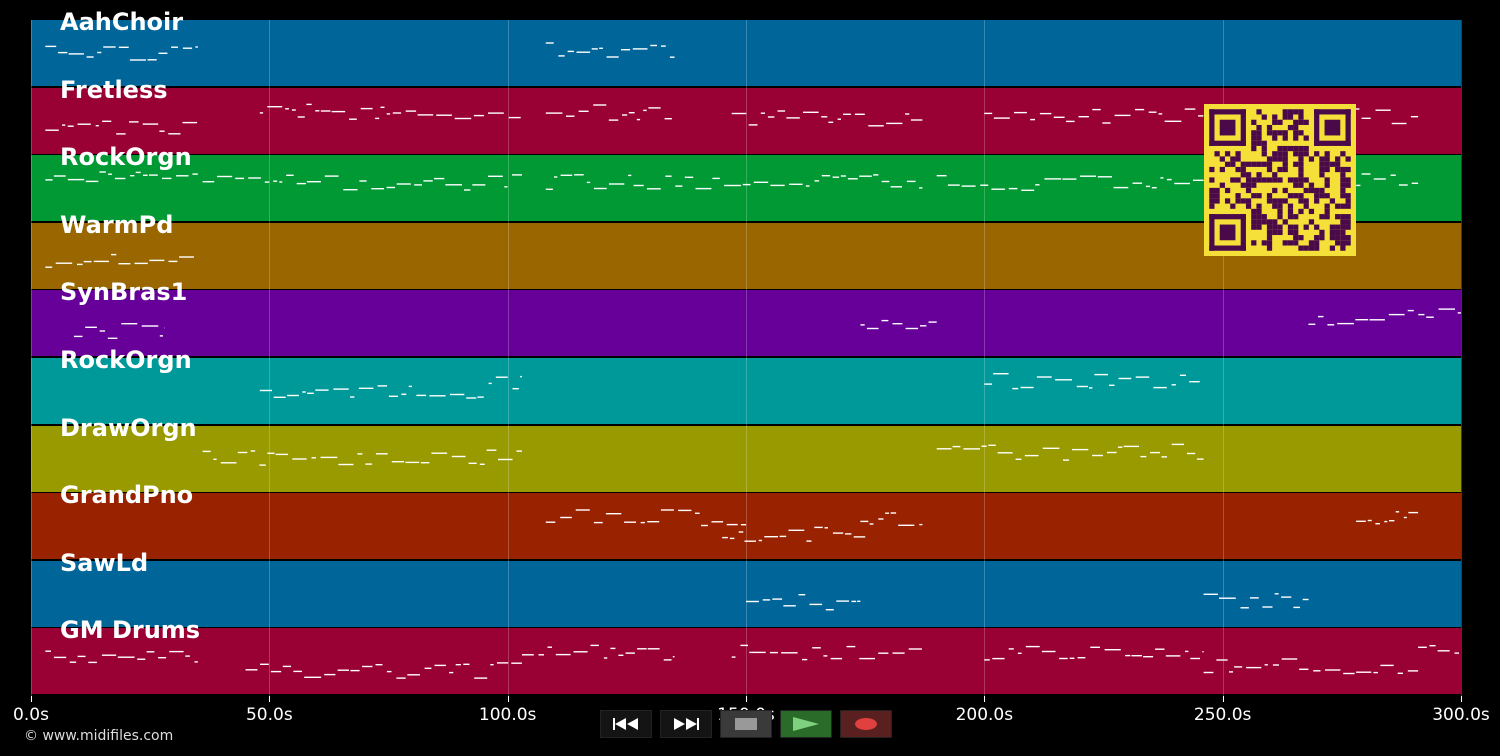 This screenshot has height=756, width=1500. What do you see at coordinates (746, 520) in the screenshot?
I see `track-lane: GrandPno` at bounding box center [746, 520].